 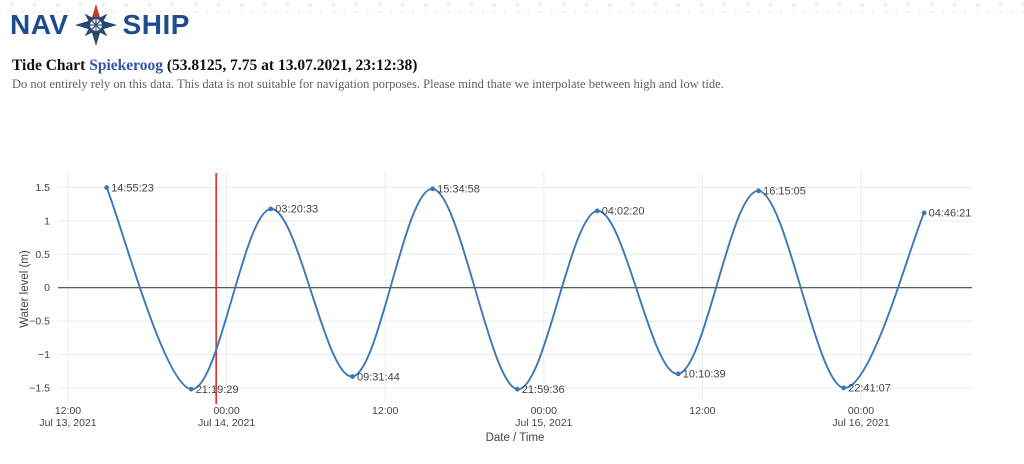 What do you see at coordinates (42, 188) in the screenshot?
I see `y-tick-label: 1.5` at bounding box center [42, 188].